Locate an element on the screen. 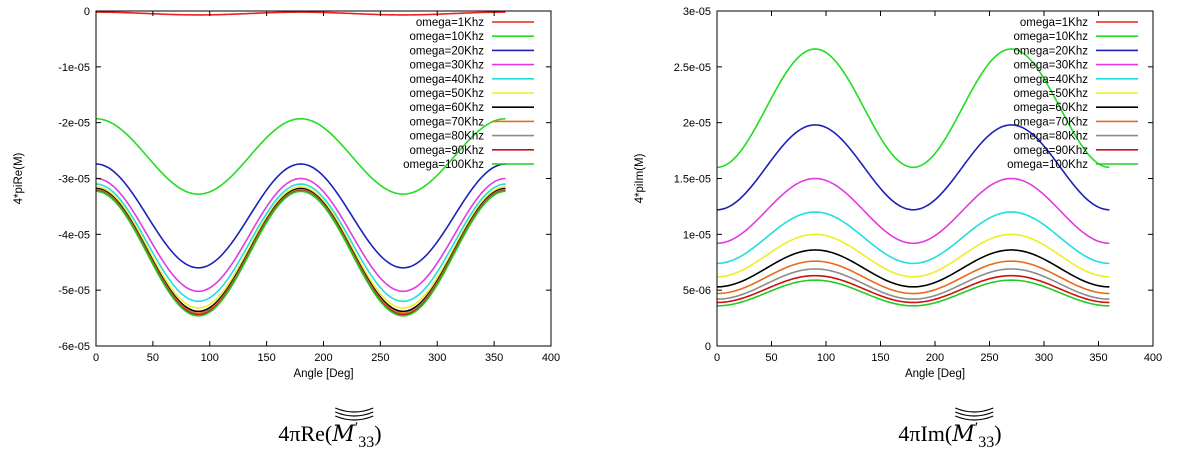 Image resolution: width=1181 pixels, height=457 pixels. y-tick-label: 1e-05 is located at coordinates (697, 235).